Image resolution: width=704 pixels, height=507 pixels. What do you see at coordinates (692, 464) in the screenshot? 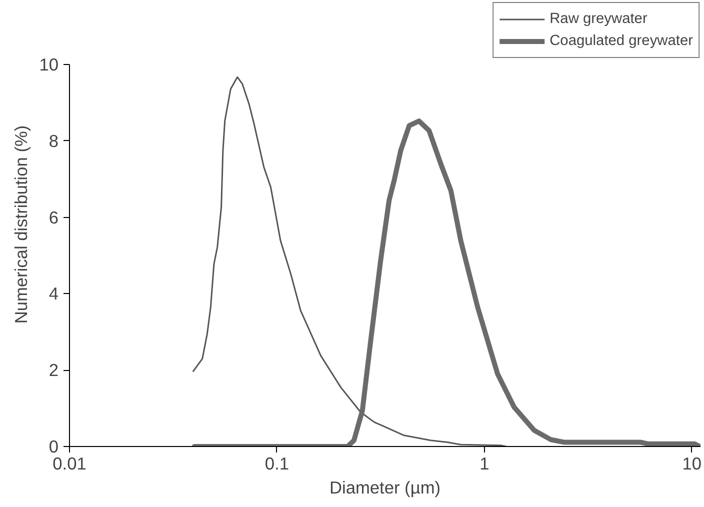
I see `x-tick-label: 10` at bounding box center [692, 464].